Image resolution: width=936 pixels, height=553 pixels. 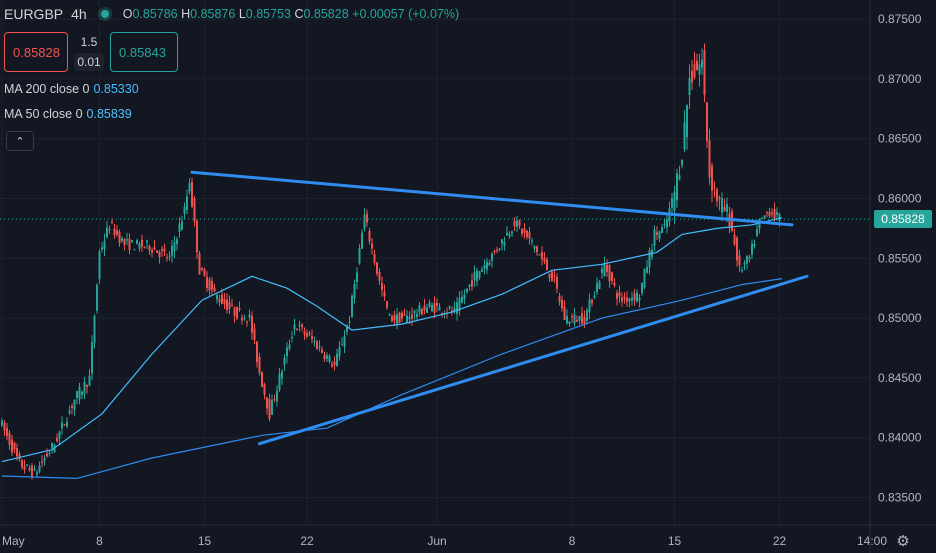 What do you see at coordinates (780, 541) in the screenshot?
I see `x-tick-label: 22` at bounding box center [780, 541].